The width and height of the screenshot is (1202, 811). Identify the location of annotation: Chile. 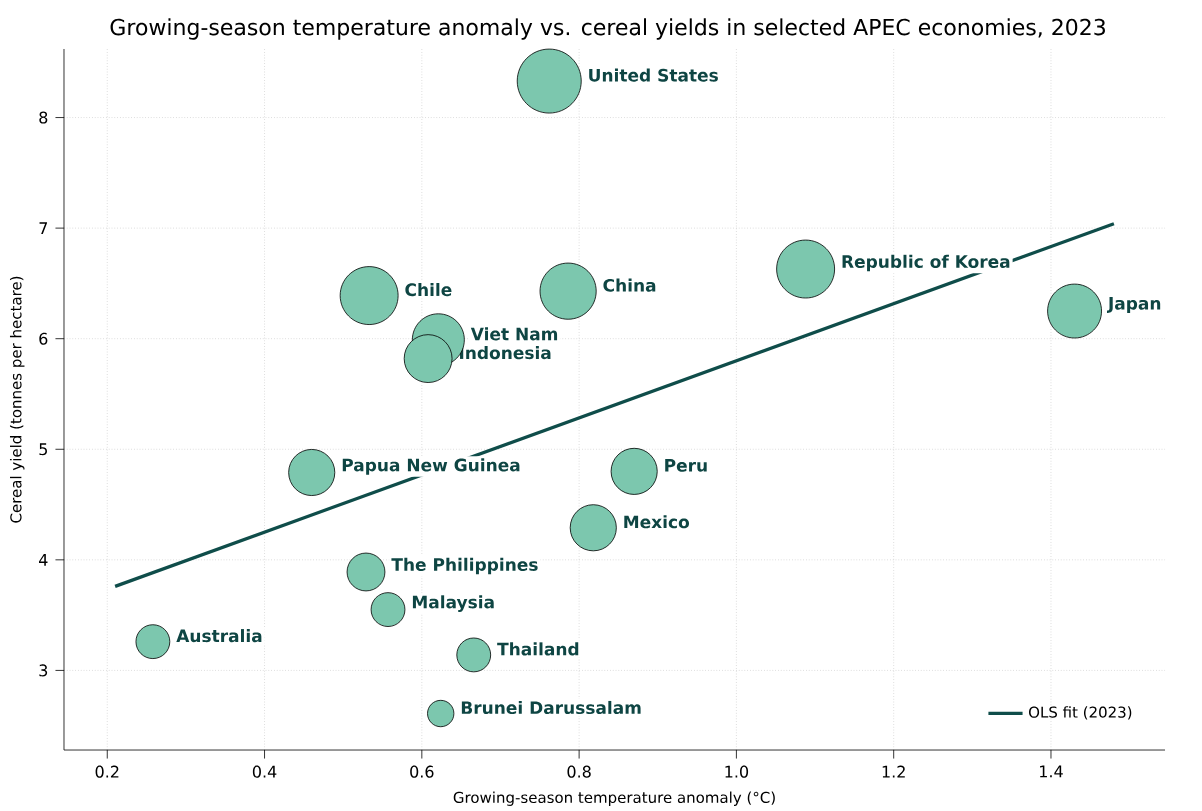
(428, 289).